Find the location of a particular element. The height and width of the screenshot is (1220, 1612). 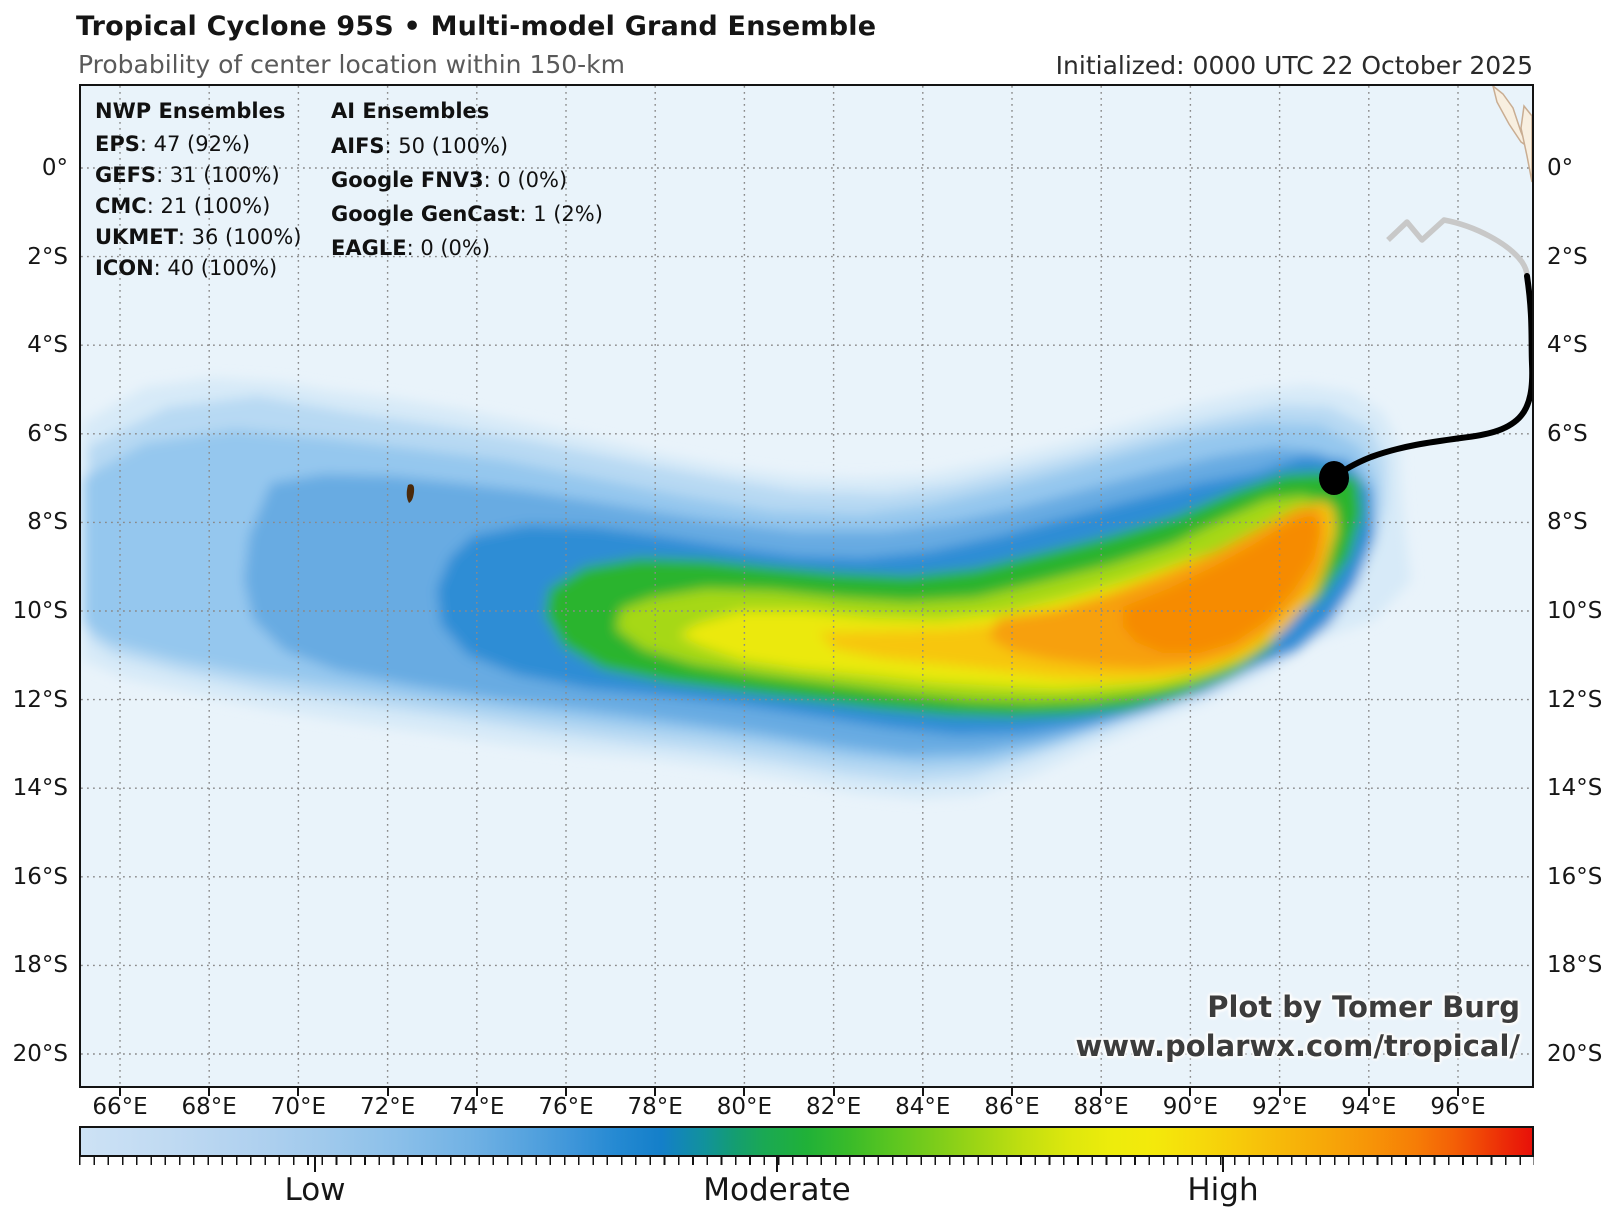

land-sumatra is located at coordinates (1512, 134).